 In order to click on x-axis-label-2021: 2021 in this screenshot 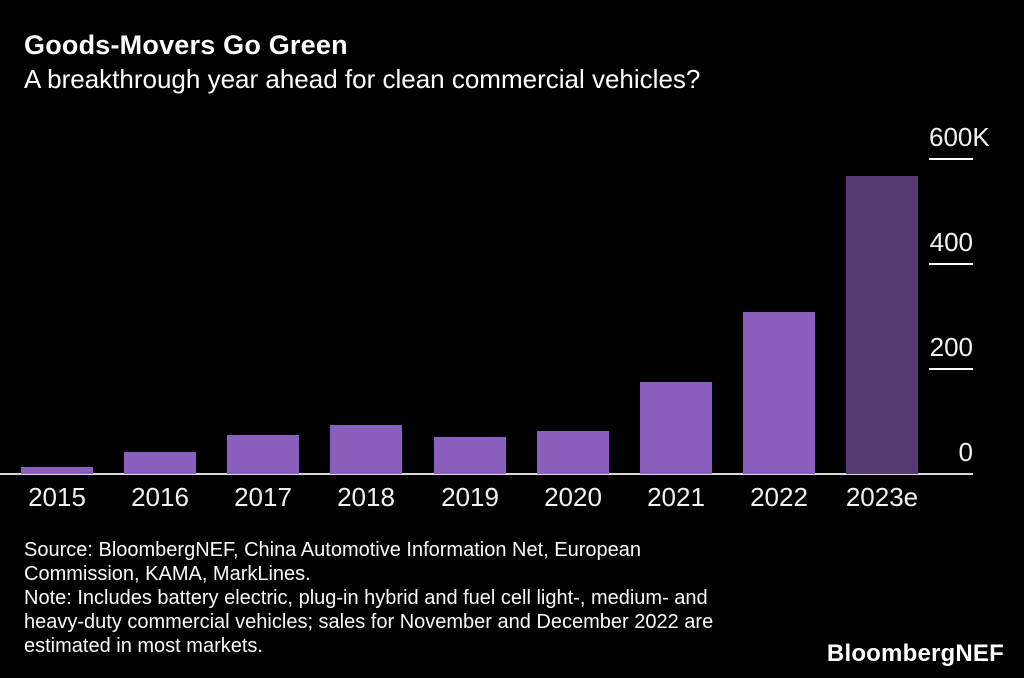, I will do `click(676, 497)`.